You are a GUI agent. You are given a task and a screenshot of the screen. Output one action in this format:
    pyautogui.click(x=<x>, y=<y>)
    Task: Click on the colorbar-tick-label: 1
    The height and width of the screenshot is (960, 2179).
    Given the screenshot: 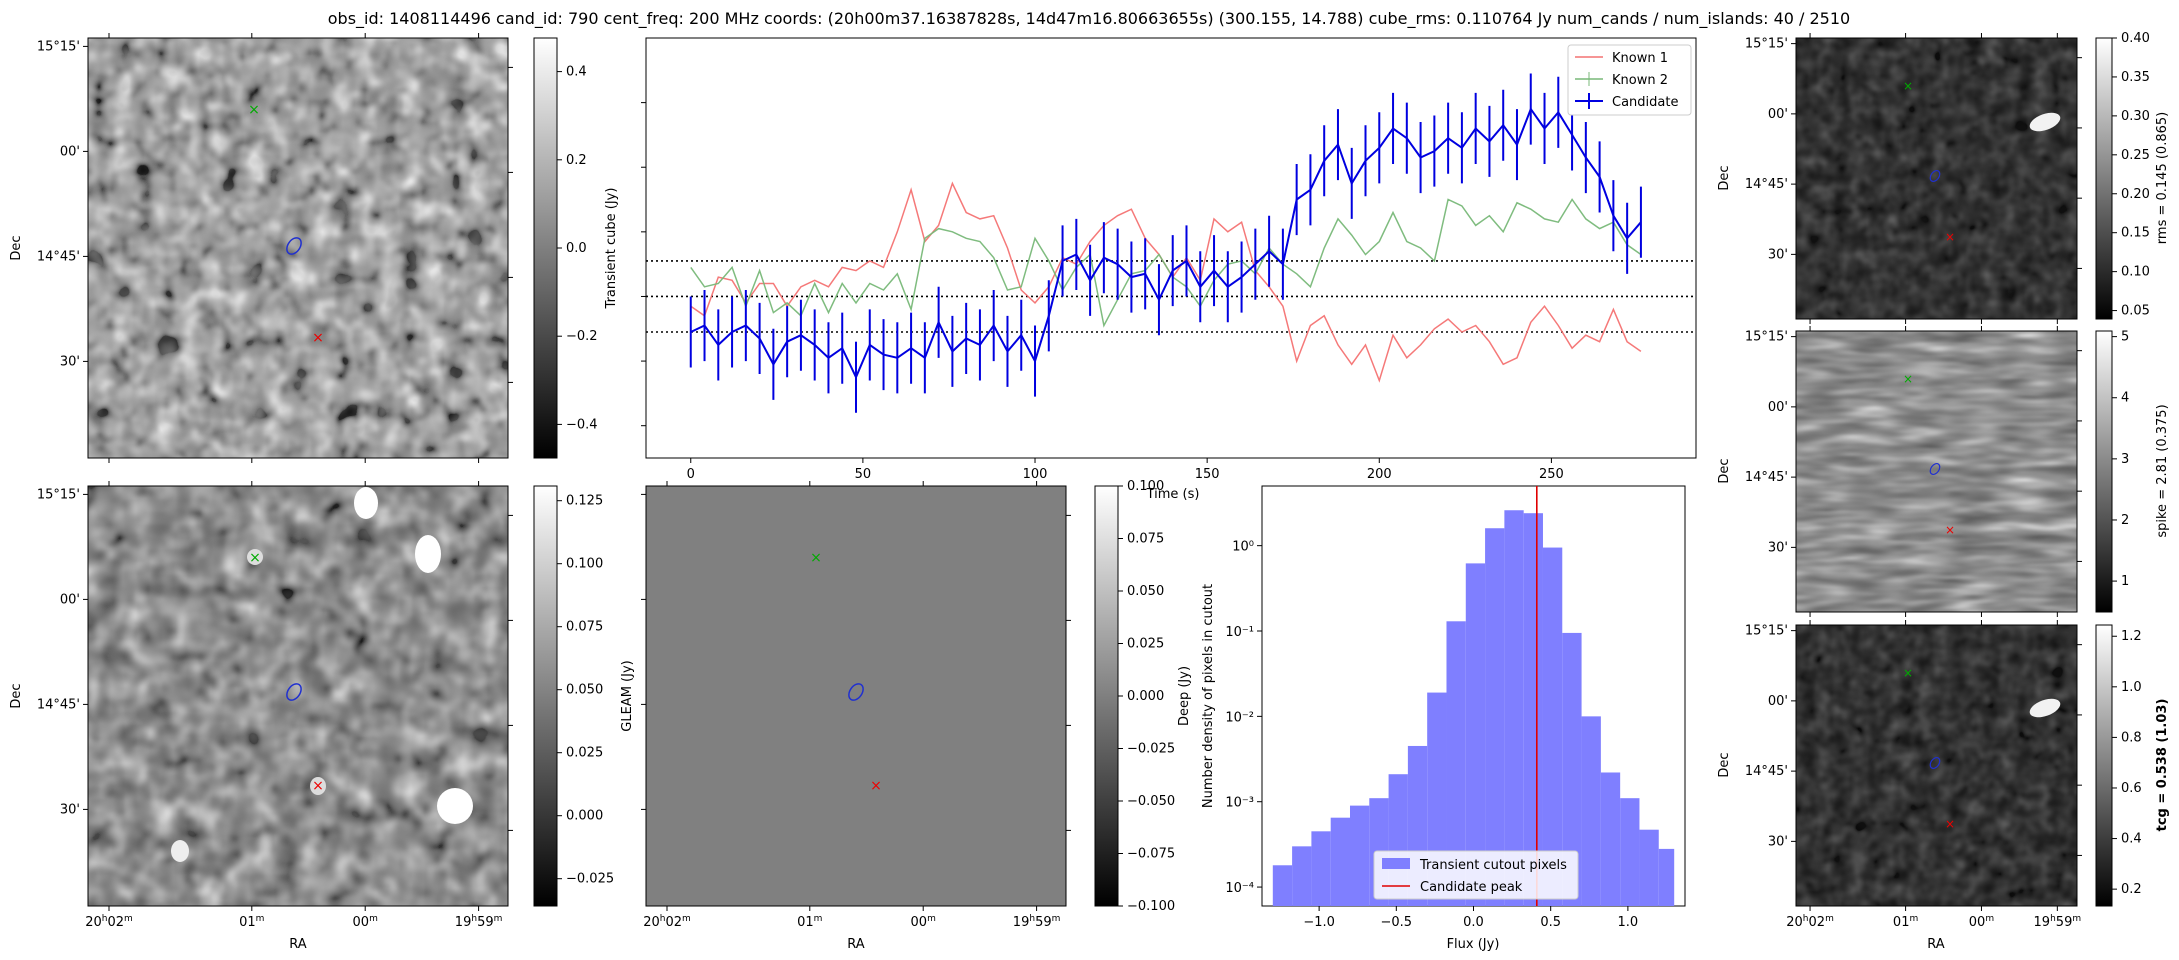 What is the action you would take?
    pyautogui.click(x=2125, y=581)
    